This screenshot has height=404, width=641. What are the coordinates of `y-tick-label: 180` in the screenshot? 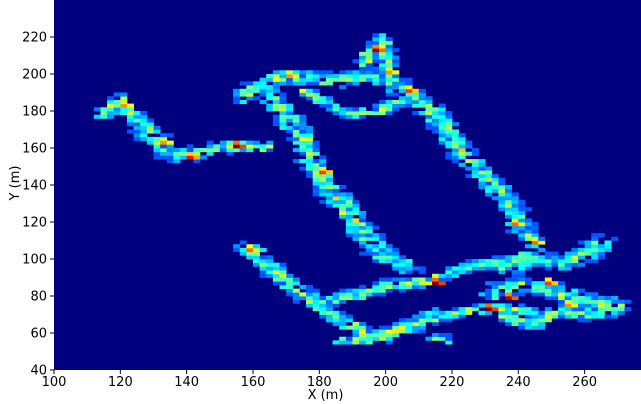 It's located at (34, 112).